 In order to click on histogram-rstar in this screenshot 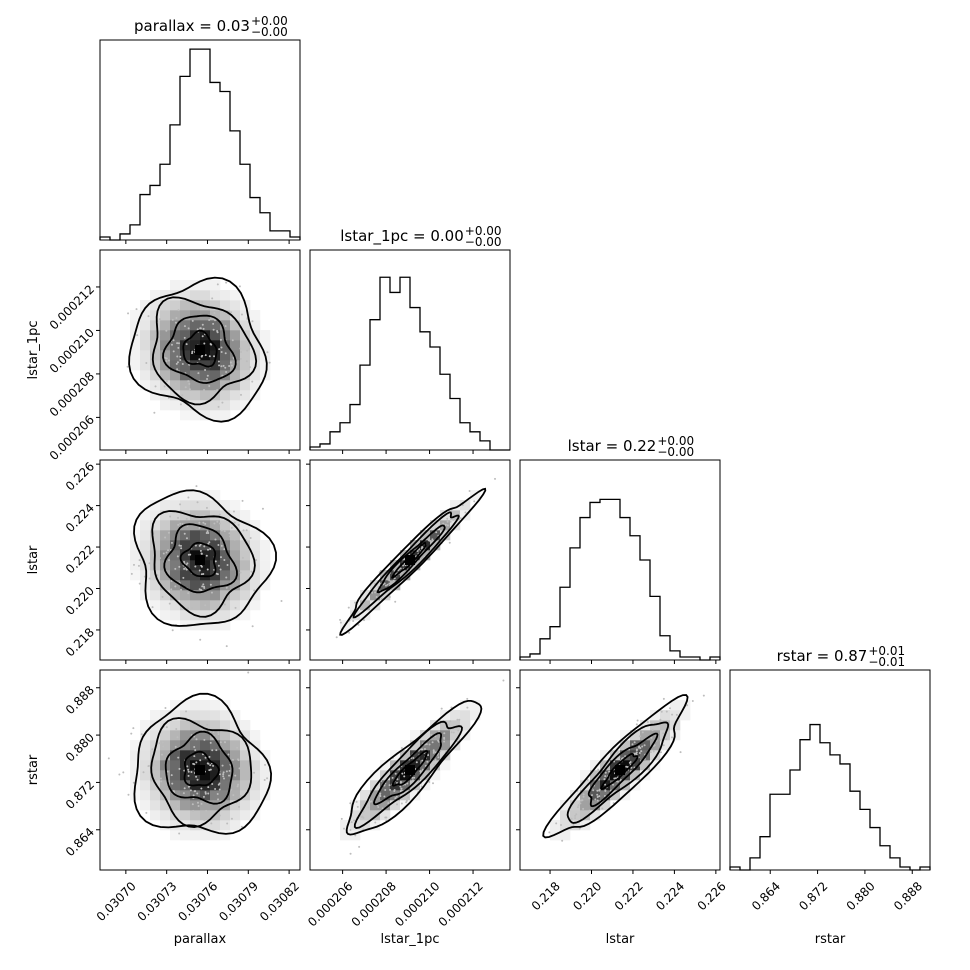, I will do `click(830, 797)`.